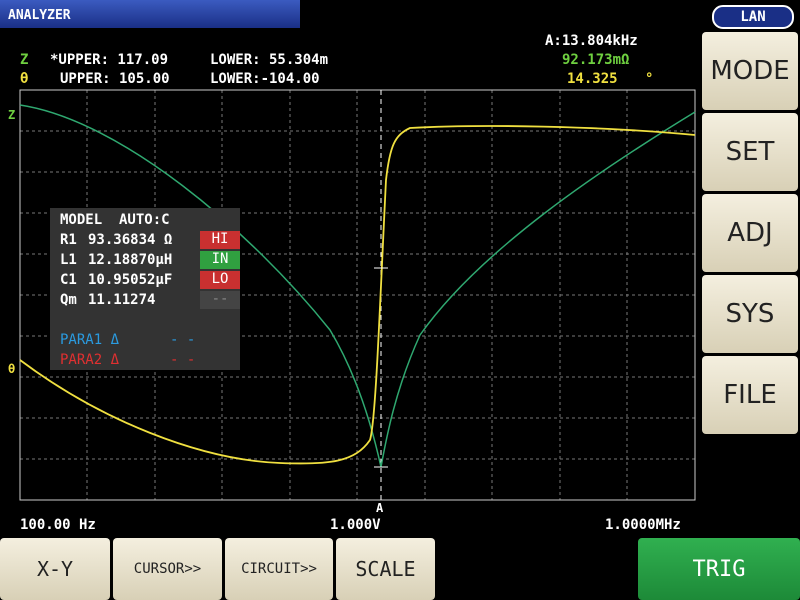 The height and width of the screenshot is (600, 800). I want to click on z-lower: LOWER: 55.304m, so click(269, 60).